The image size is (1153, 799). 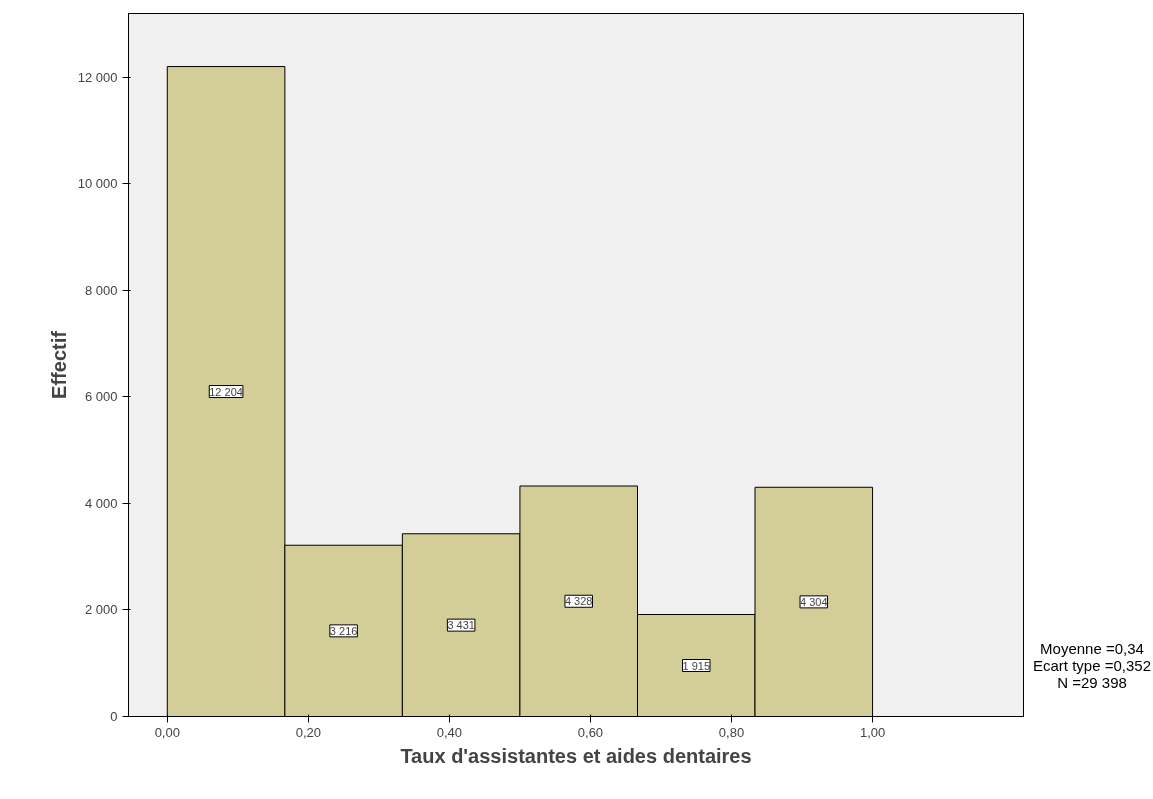 I want to click on y-axis-title: Effectif, so click(x=58, y=364).